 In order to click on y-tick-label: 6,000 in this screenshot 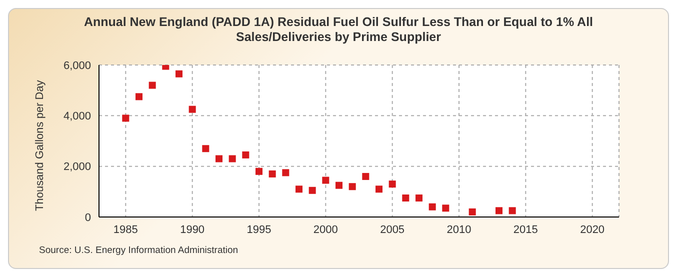, I will do `click(77, 66)`.